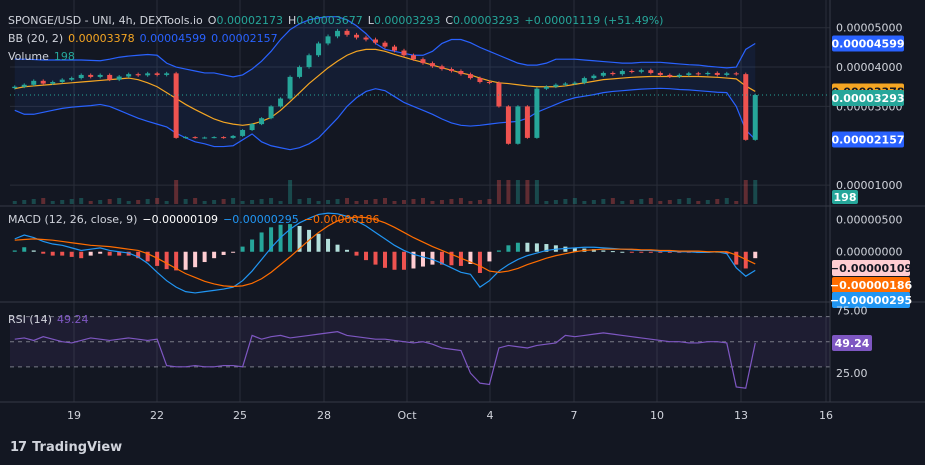  I want to click on bb-basis-line, so click(385, 87).